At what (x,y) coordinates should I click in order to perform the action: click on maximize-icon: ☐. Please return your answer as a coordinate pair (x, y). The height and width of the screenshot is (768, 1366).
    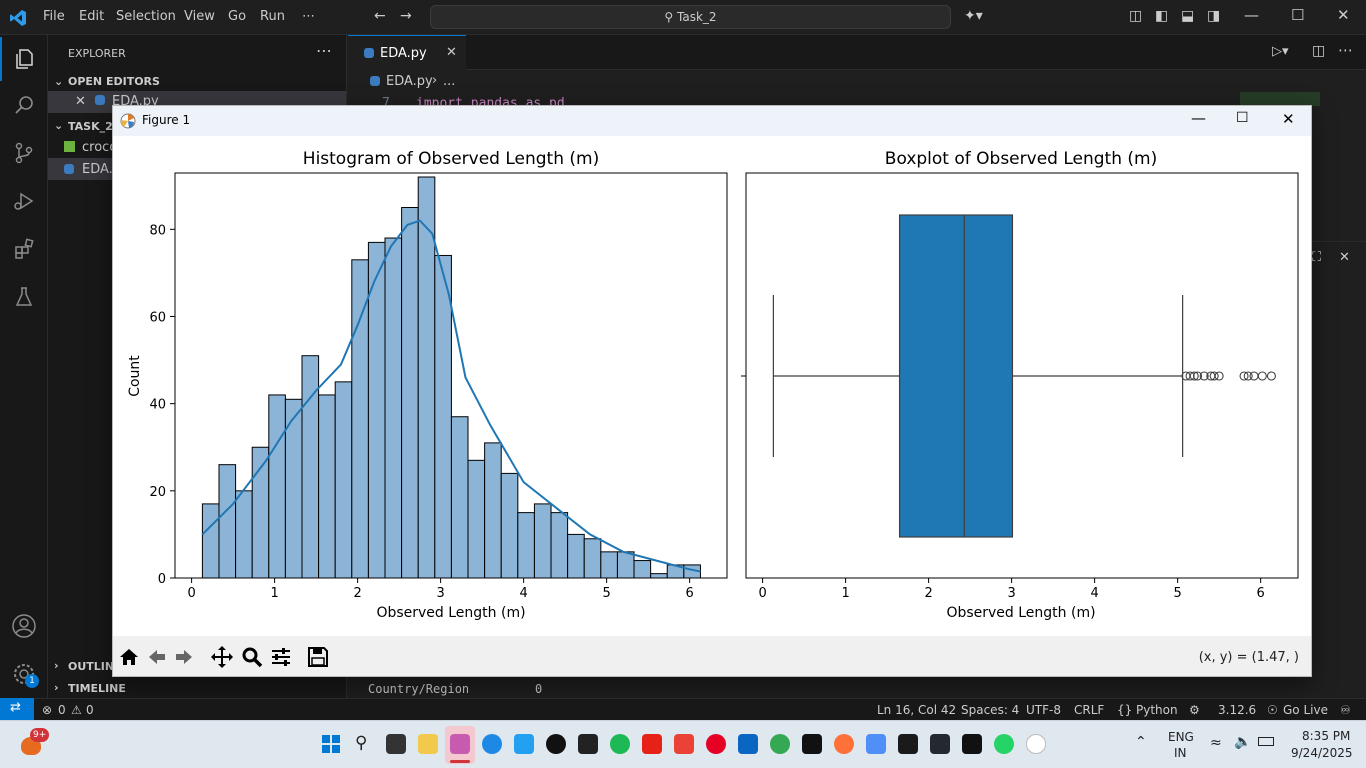
    Looking at the image, I should click on (1298, 15).